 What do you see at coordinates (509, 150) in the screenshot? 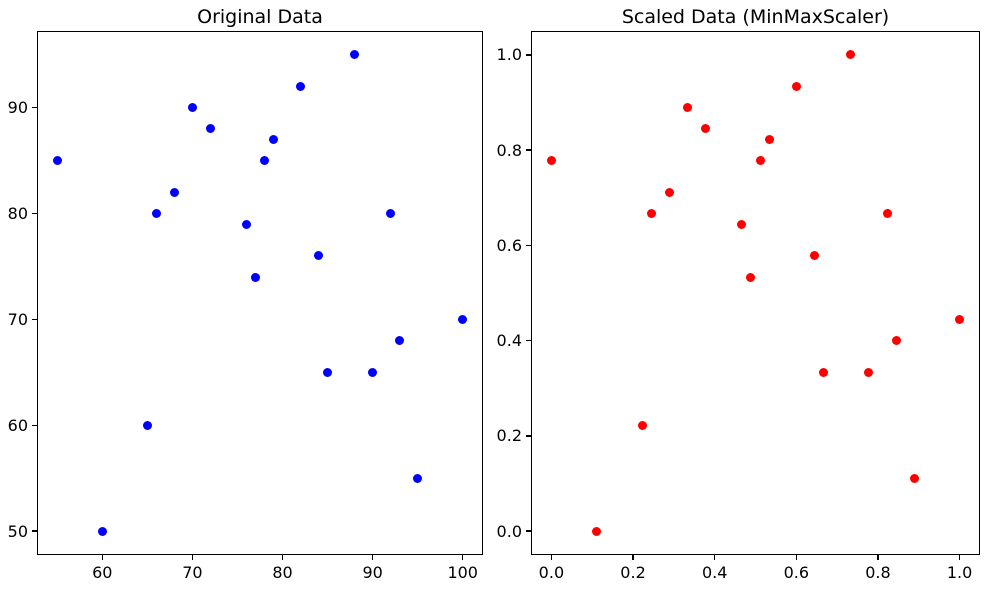
I see `y-tick-label: 0.8` at bounding box center [509, 150].